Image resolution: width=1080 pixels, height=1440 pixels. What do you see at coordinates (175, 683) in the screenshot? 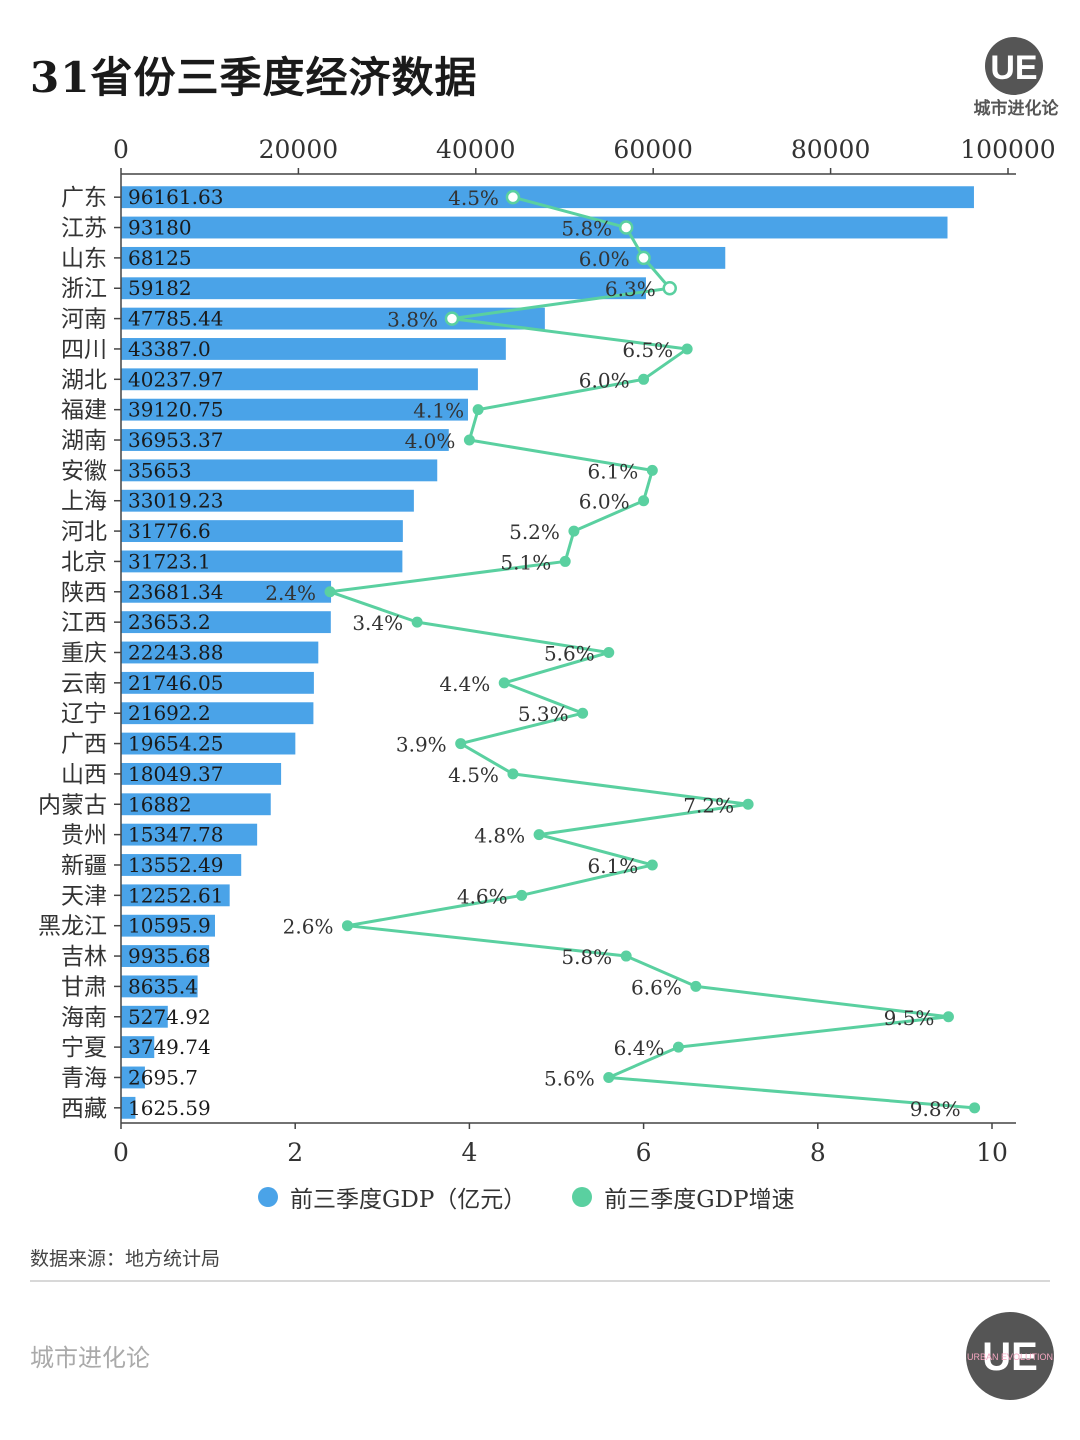
I see `gdp-bar-label: 21746.05` at bounding box center [175, 683].